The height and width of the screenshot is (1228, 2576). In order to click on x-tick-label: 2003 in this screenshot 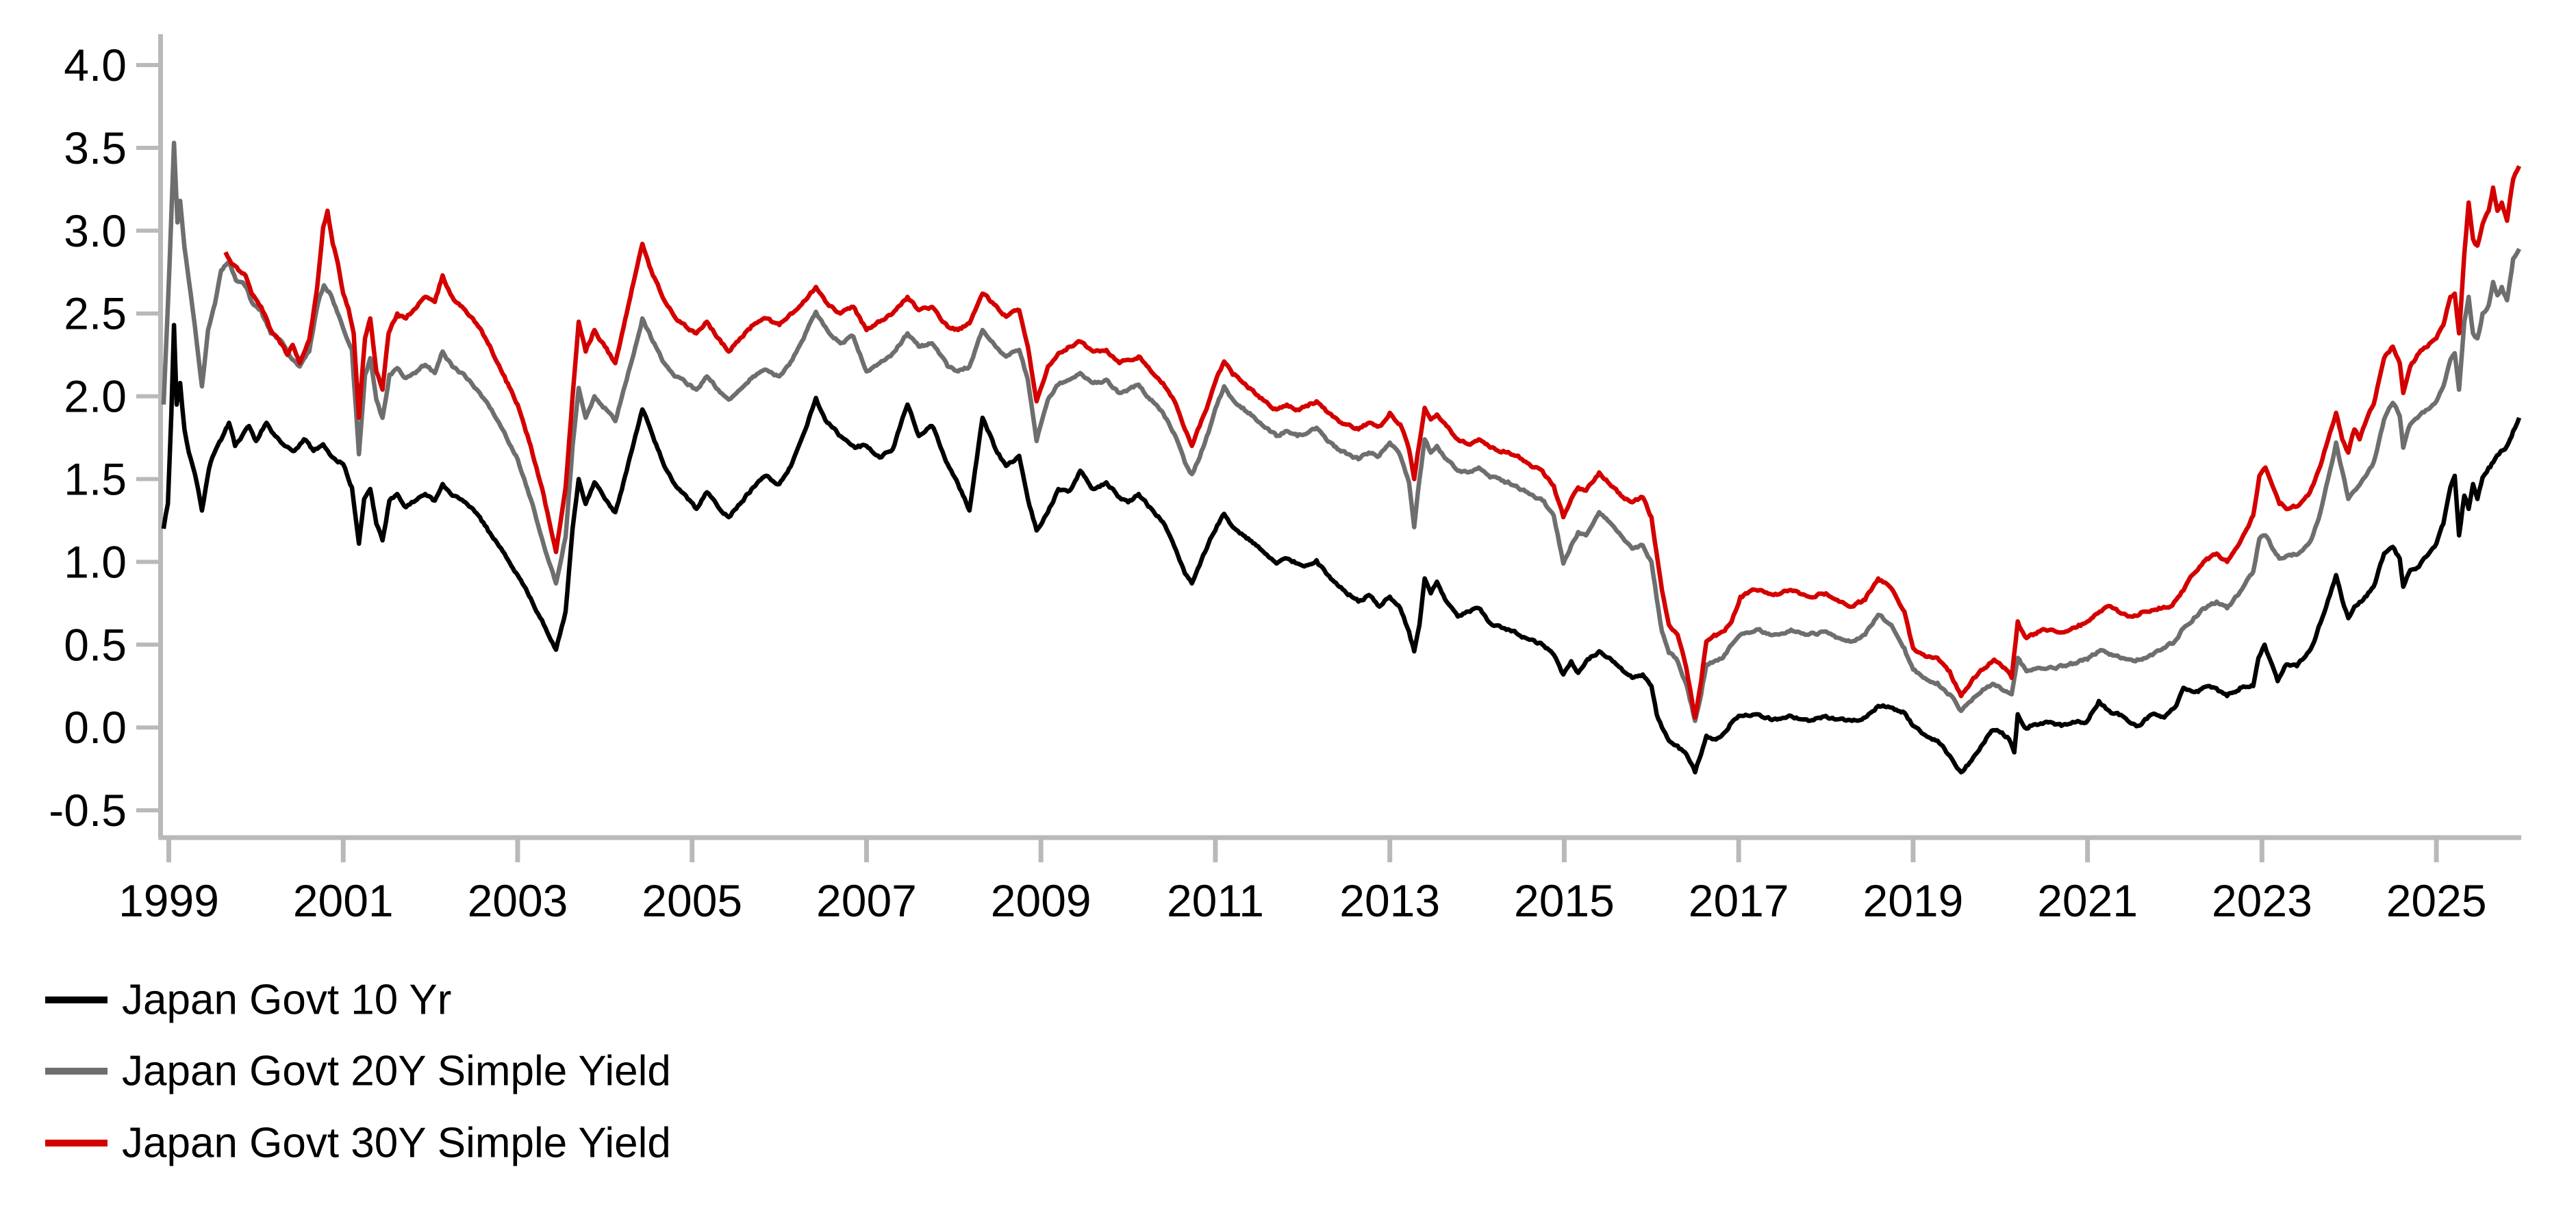, I will do `click(518, 901)`.